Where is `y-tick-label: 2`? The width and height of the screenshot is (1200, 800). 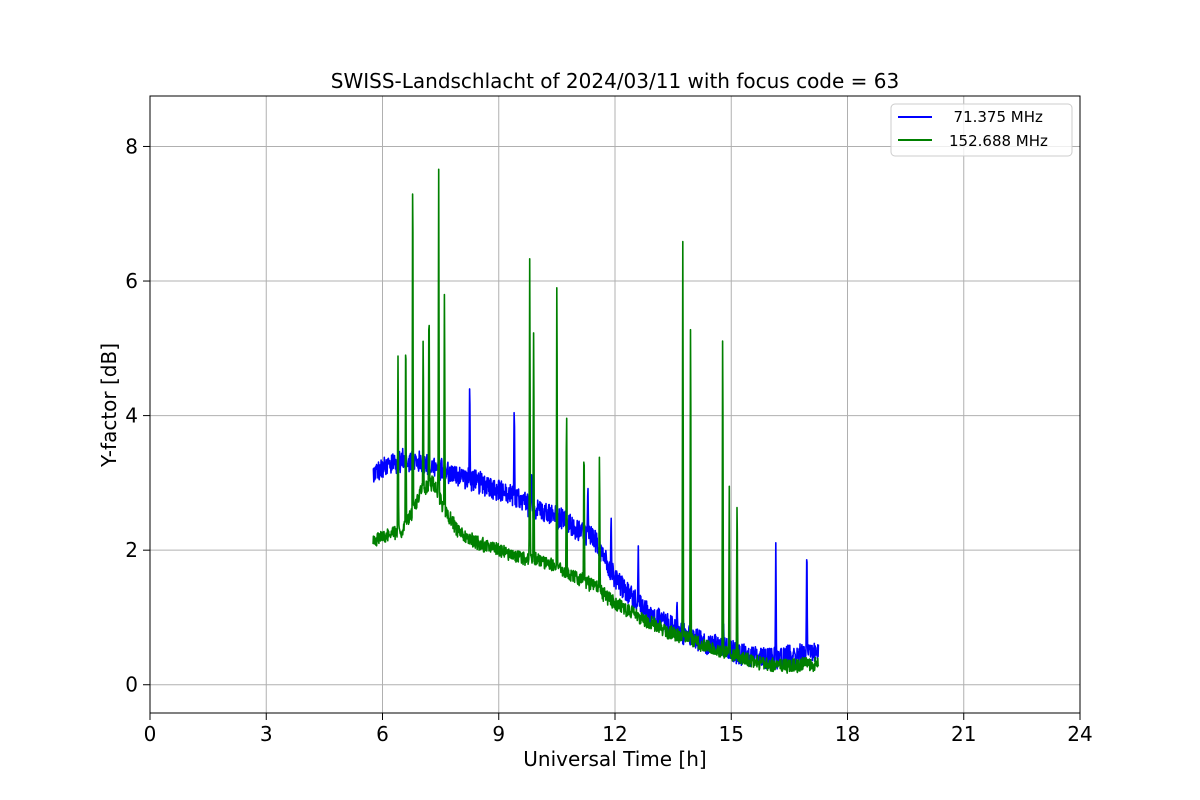 y-tick-label: 2 is located at coordinates (131, 550).